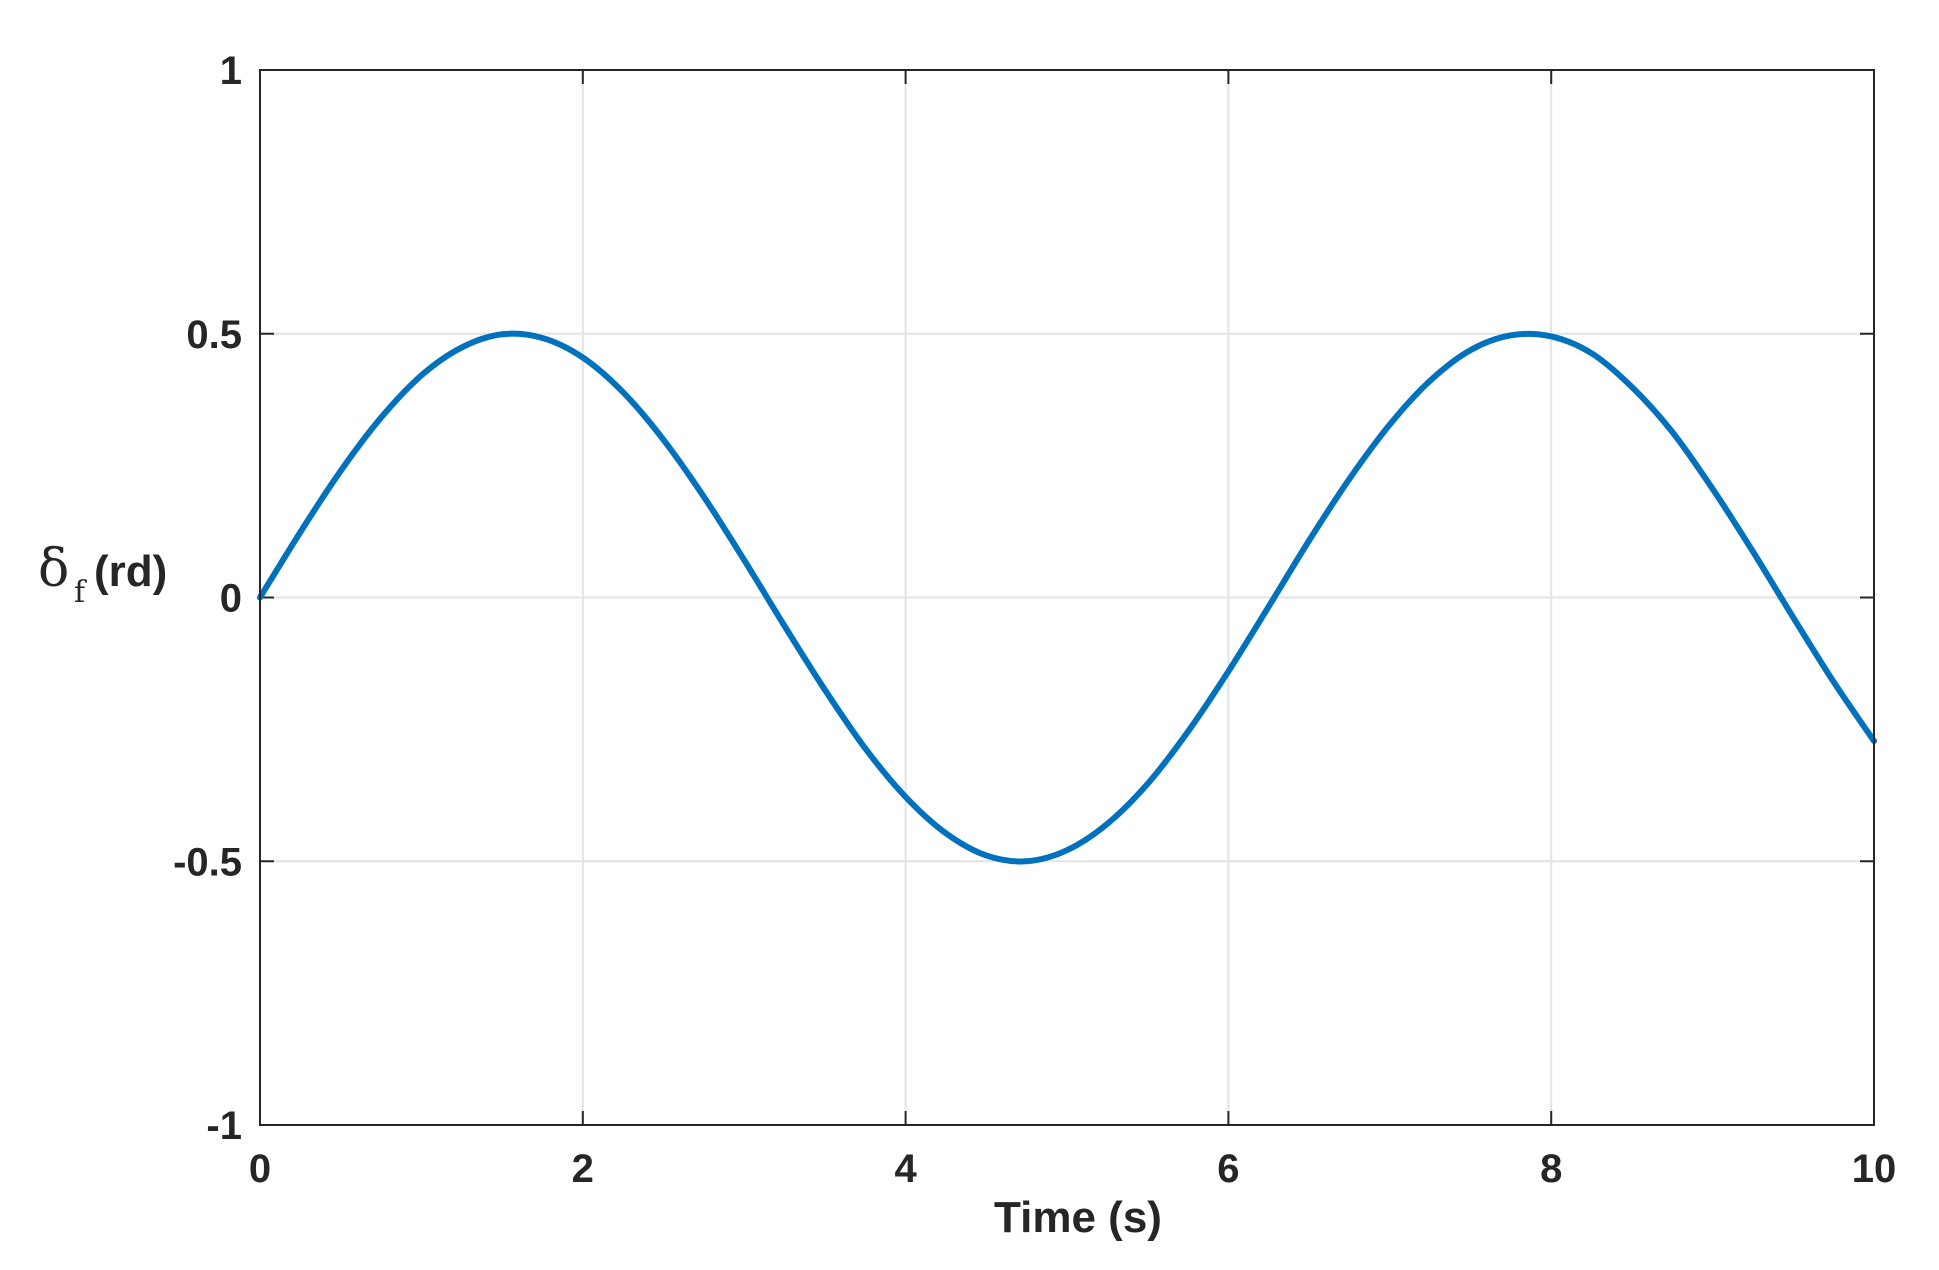  What do you see at coordinates (1228, 1169) in the screenshot?
I see `x-tick-label: 6` at bounding box center [1228, 1169].